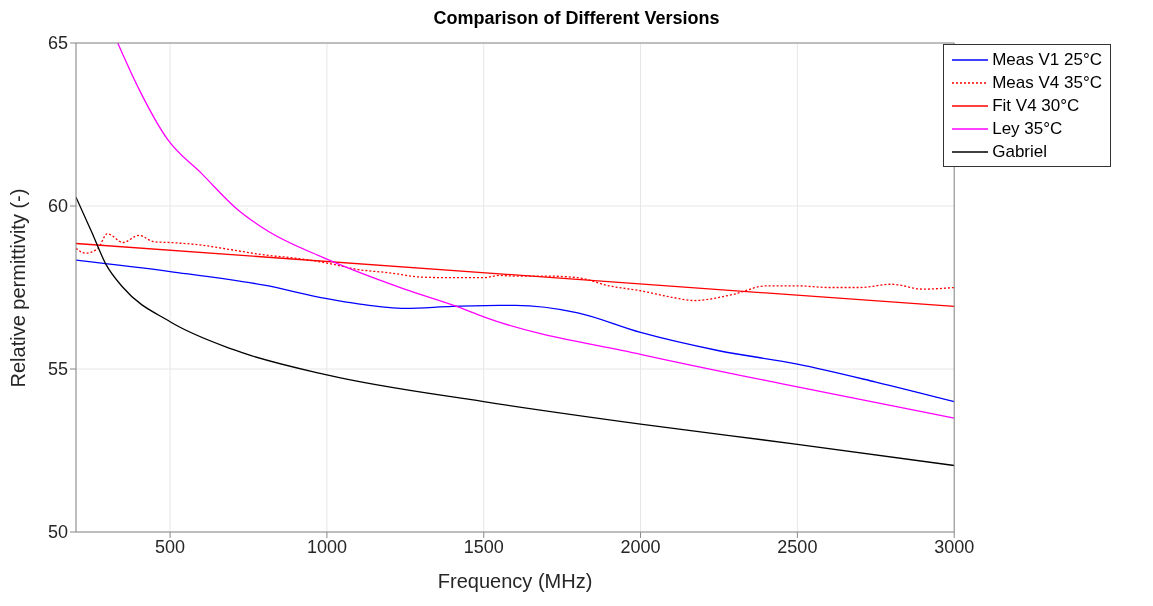  Describe the element at coordinates (515, 581) in the screenshot. I see `x-axis-title: Frequency (MHz)` at that location.